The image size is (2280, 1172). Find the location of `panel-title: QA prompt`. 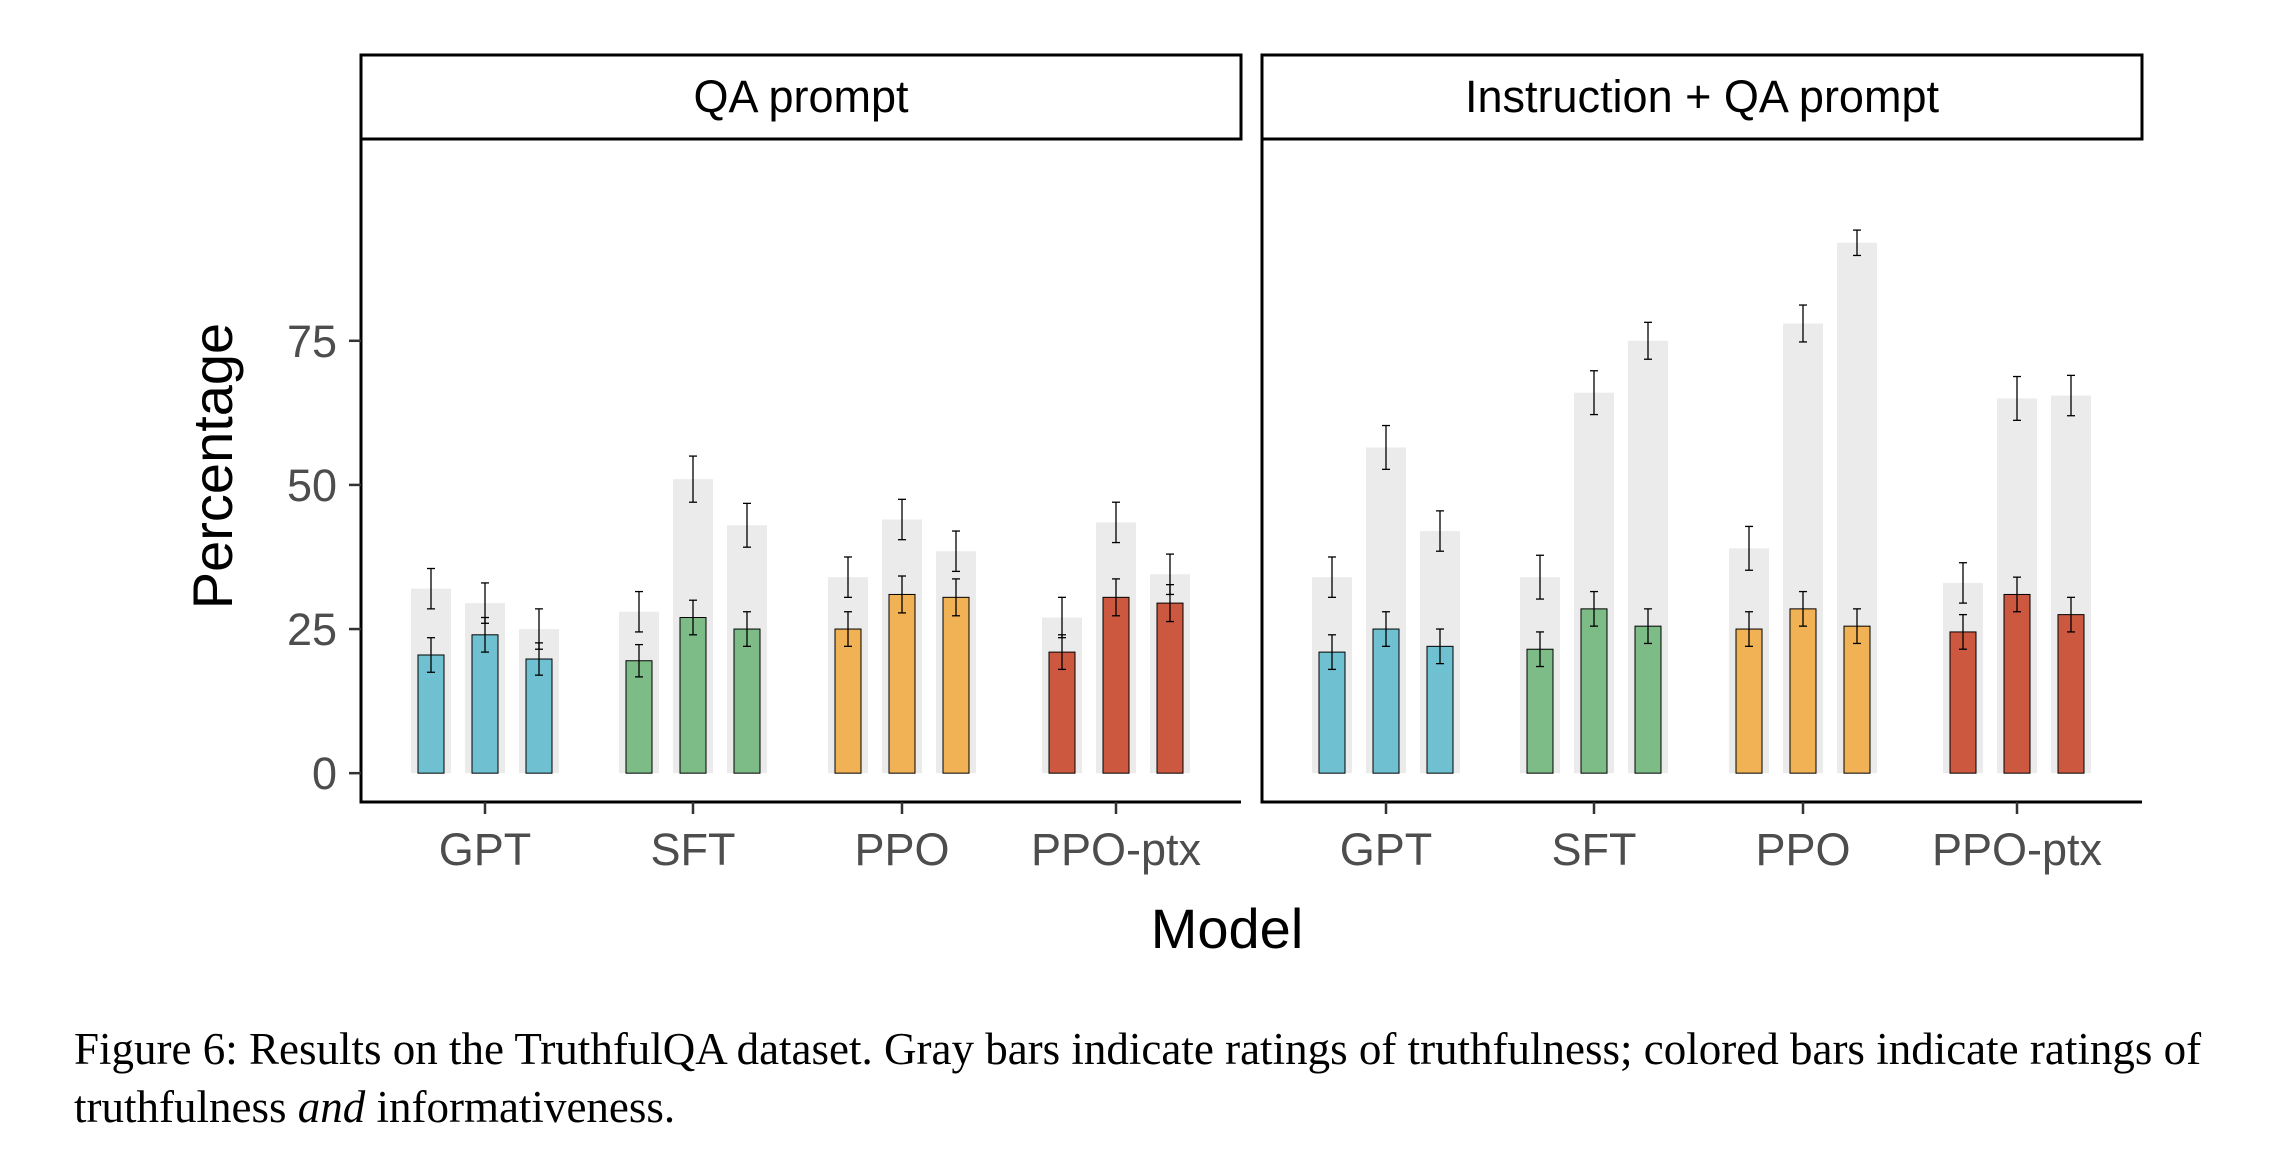

panel-title: QA prompt is located at coordinates (801, 96).